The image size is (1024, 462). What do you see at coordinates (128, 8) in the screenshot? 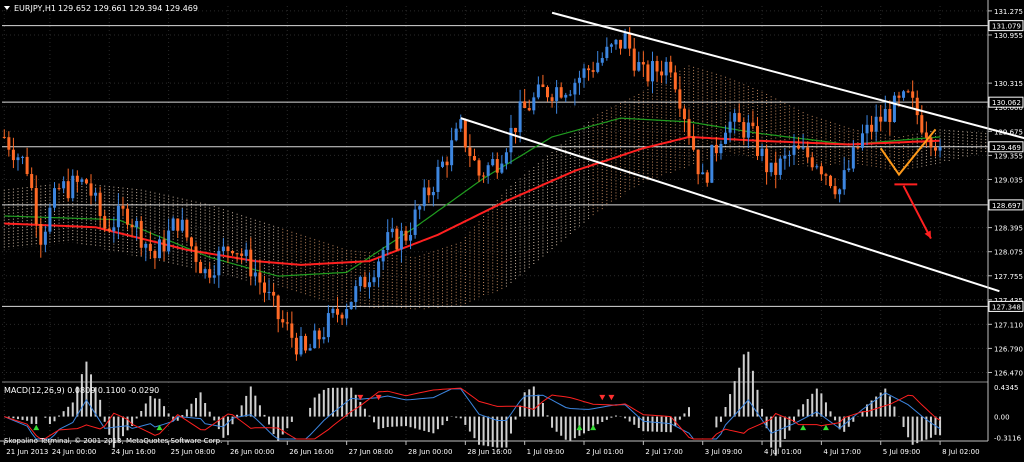
I see `ohlc-header: 129.652 129.661 129.394 129.469` at bounding box center [128, 8].